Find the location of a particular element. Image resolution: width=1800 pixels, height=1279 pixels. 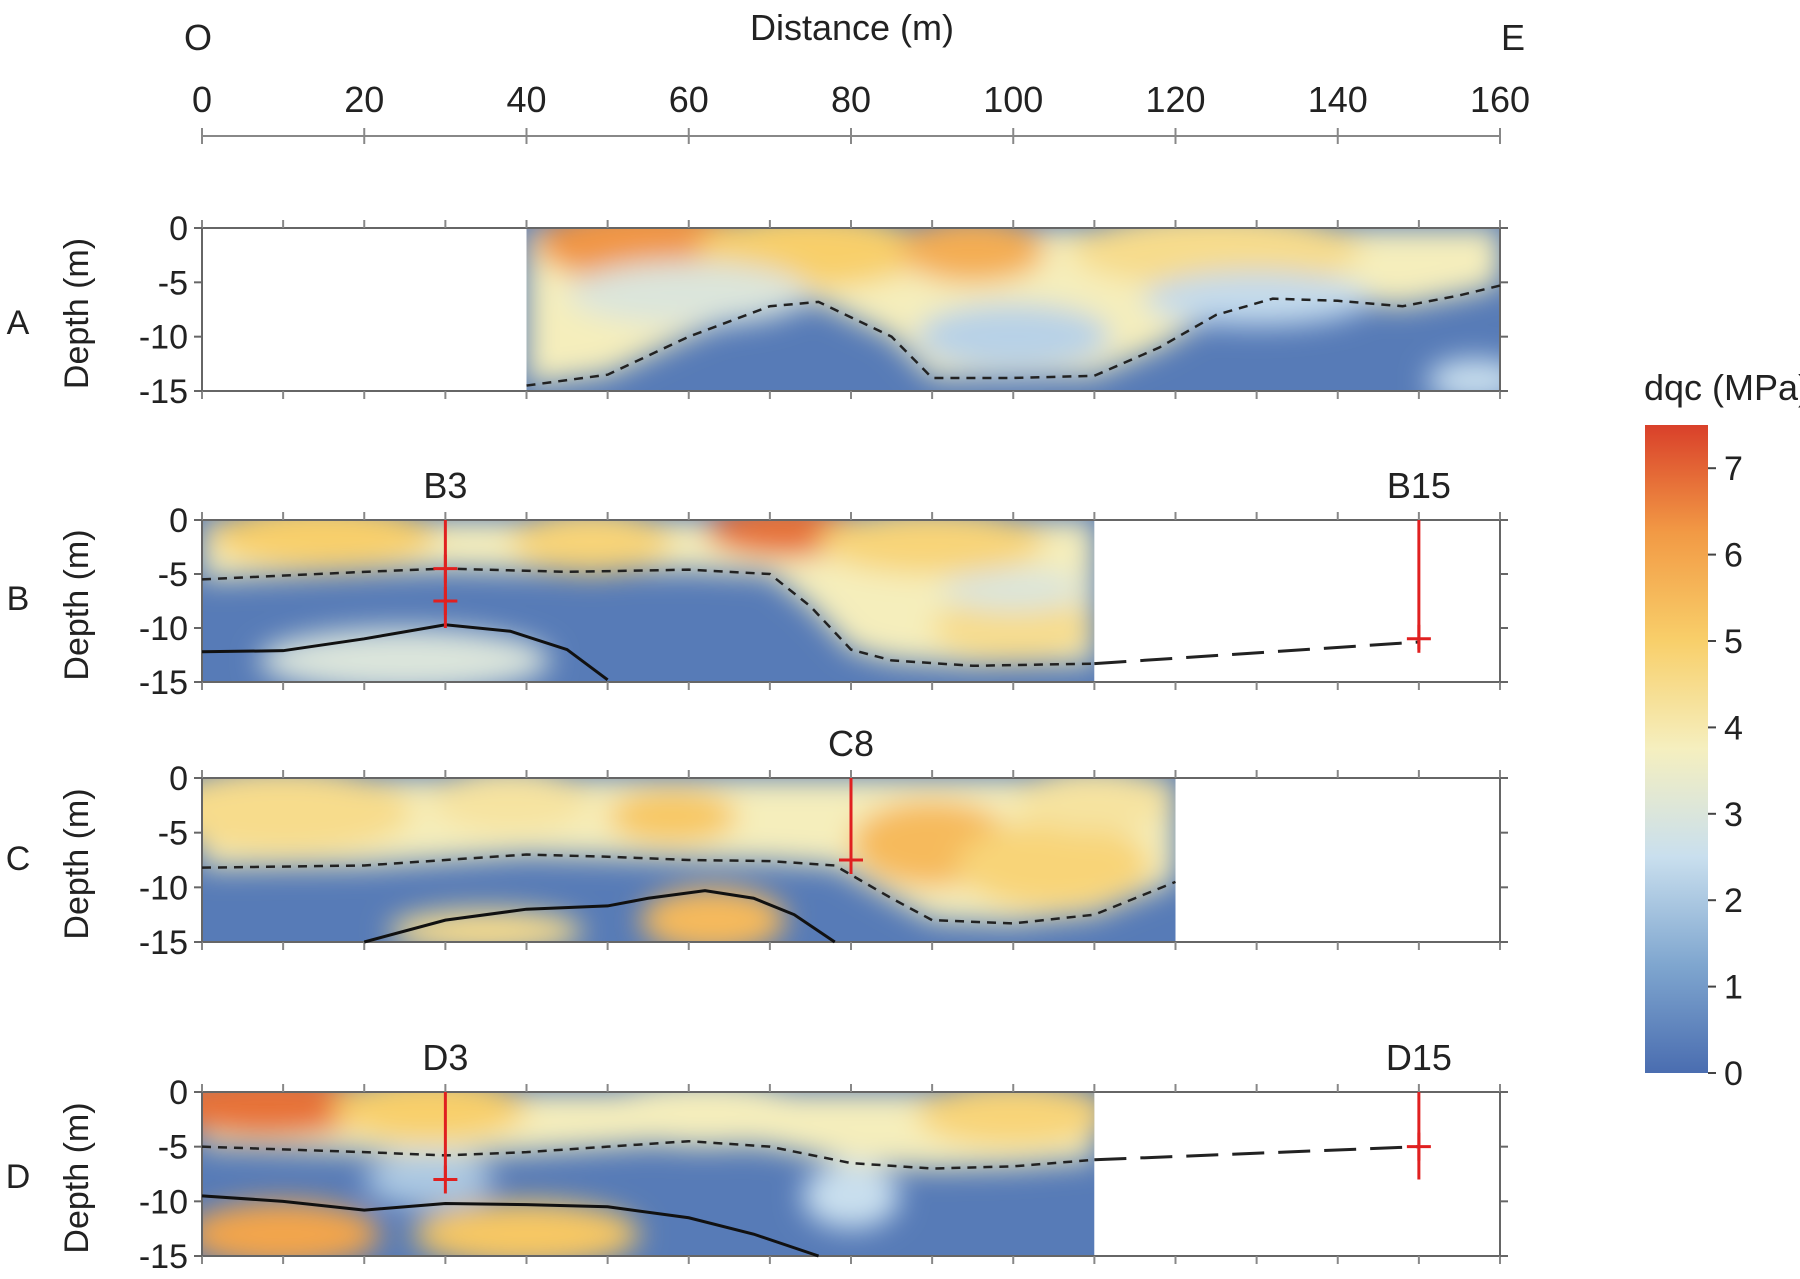

distance-tick-label: 80 is located at coordinates (851, 99).